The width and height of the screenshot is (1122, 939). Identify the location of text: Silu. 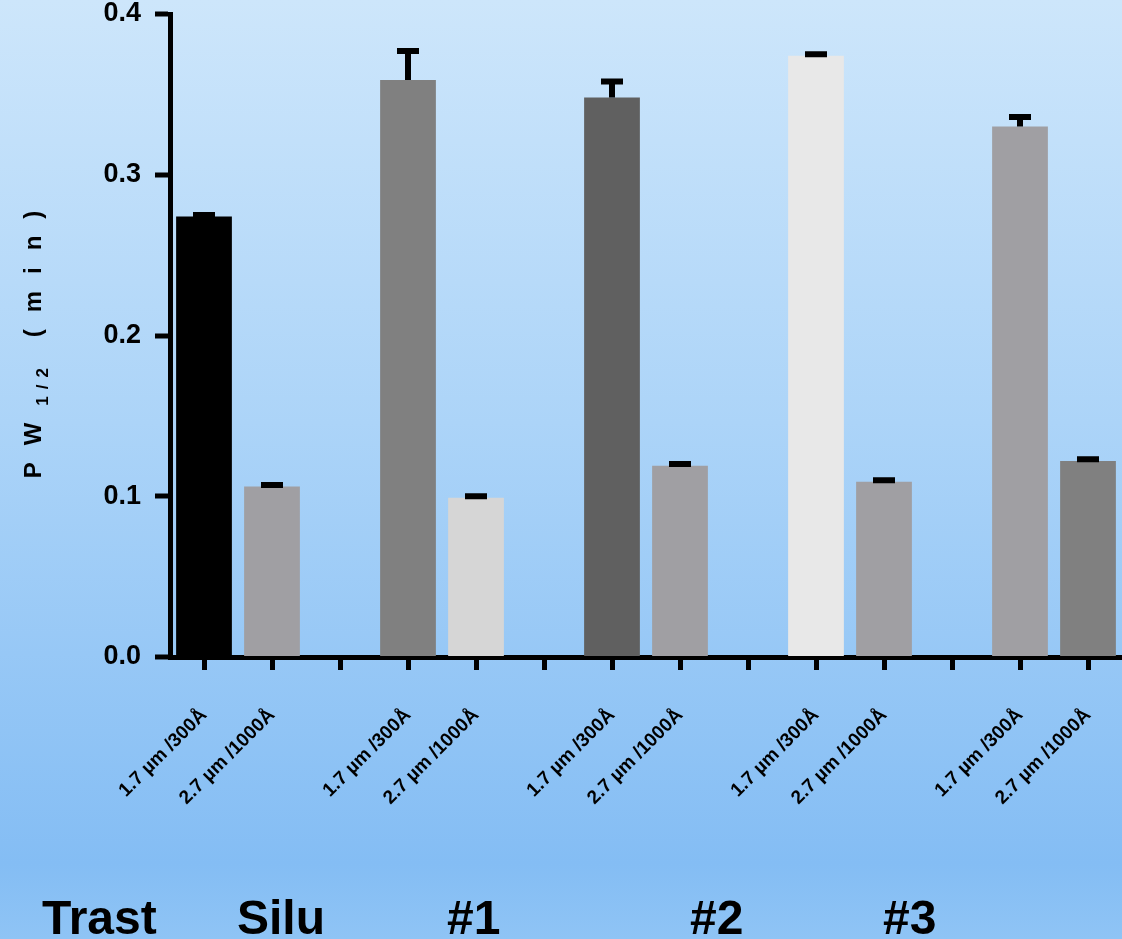
(281, 915).